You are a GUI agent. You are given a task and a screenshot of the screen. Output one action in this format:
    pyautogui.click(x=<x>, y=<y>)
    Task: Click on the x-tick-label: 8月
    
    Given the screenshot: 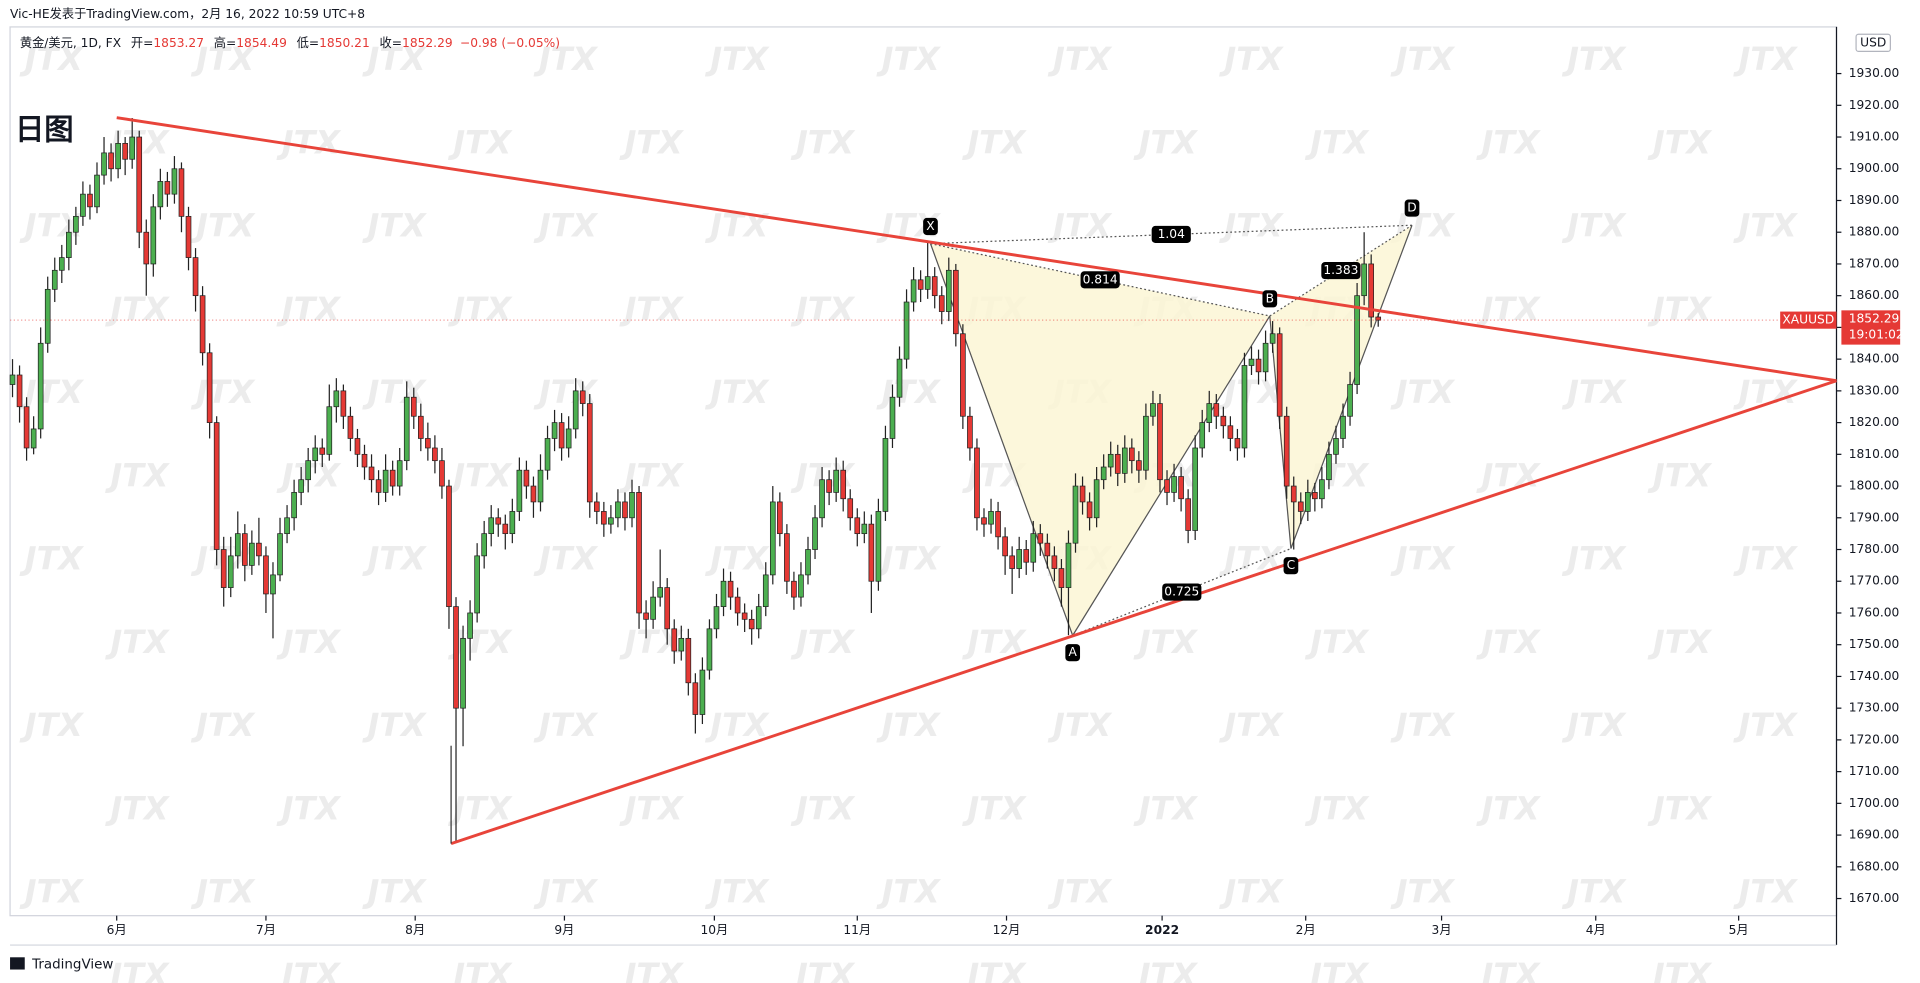 What is the action you would take?
    pyautogui.click(x=415, y=930)
    